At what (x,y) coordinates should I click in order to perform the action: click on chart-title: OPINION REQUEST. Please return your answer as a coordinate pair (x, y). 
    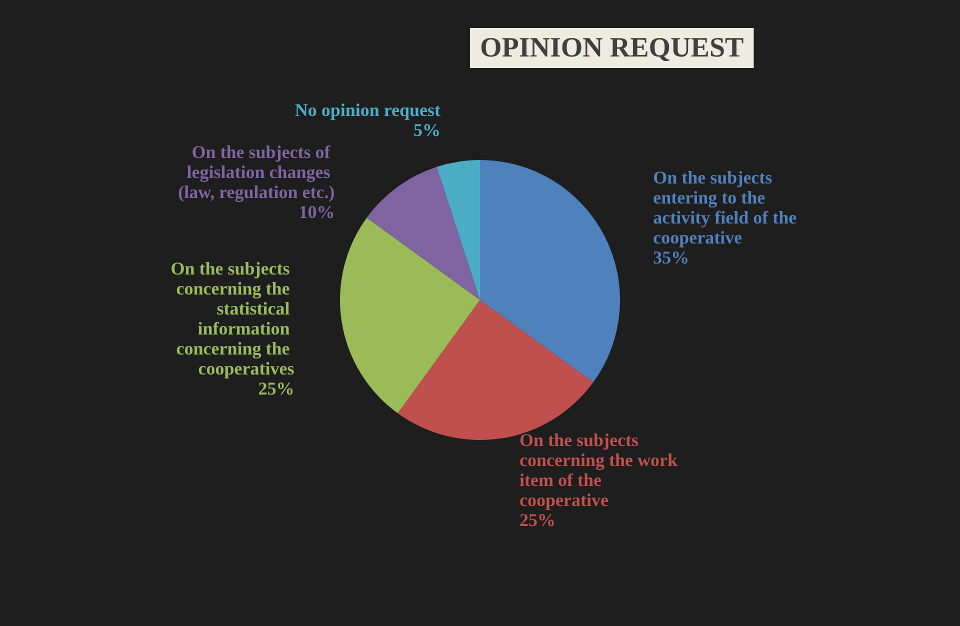
    Looking at the image, I should click on (612, 48).